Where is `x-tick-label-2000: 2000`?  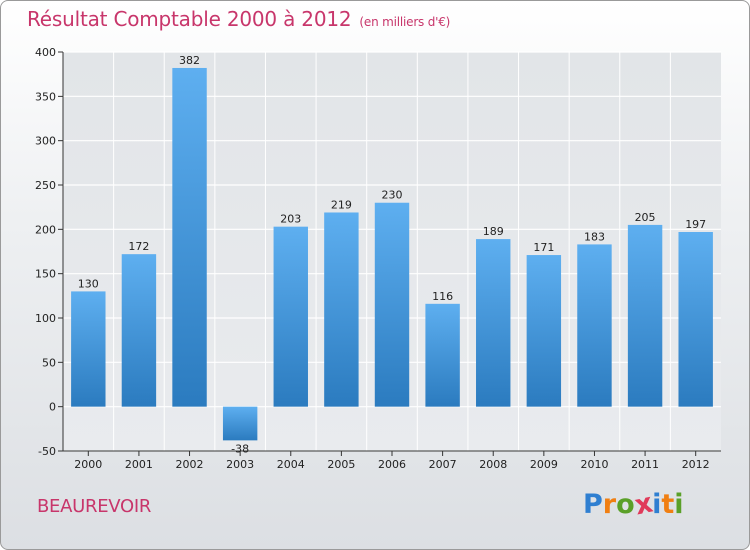
x-tick-label-2000: 2000 is located at coordinates (88, 464).